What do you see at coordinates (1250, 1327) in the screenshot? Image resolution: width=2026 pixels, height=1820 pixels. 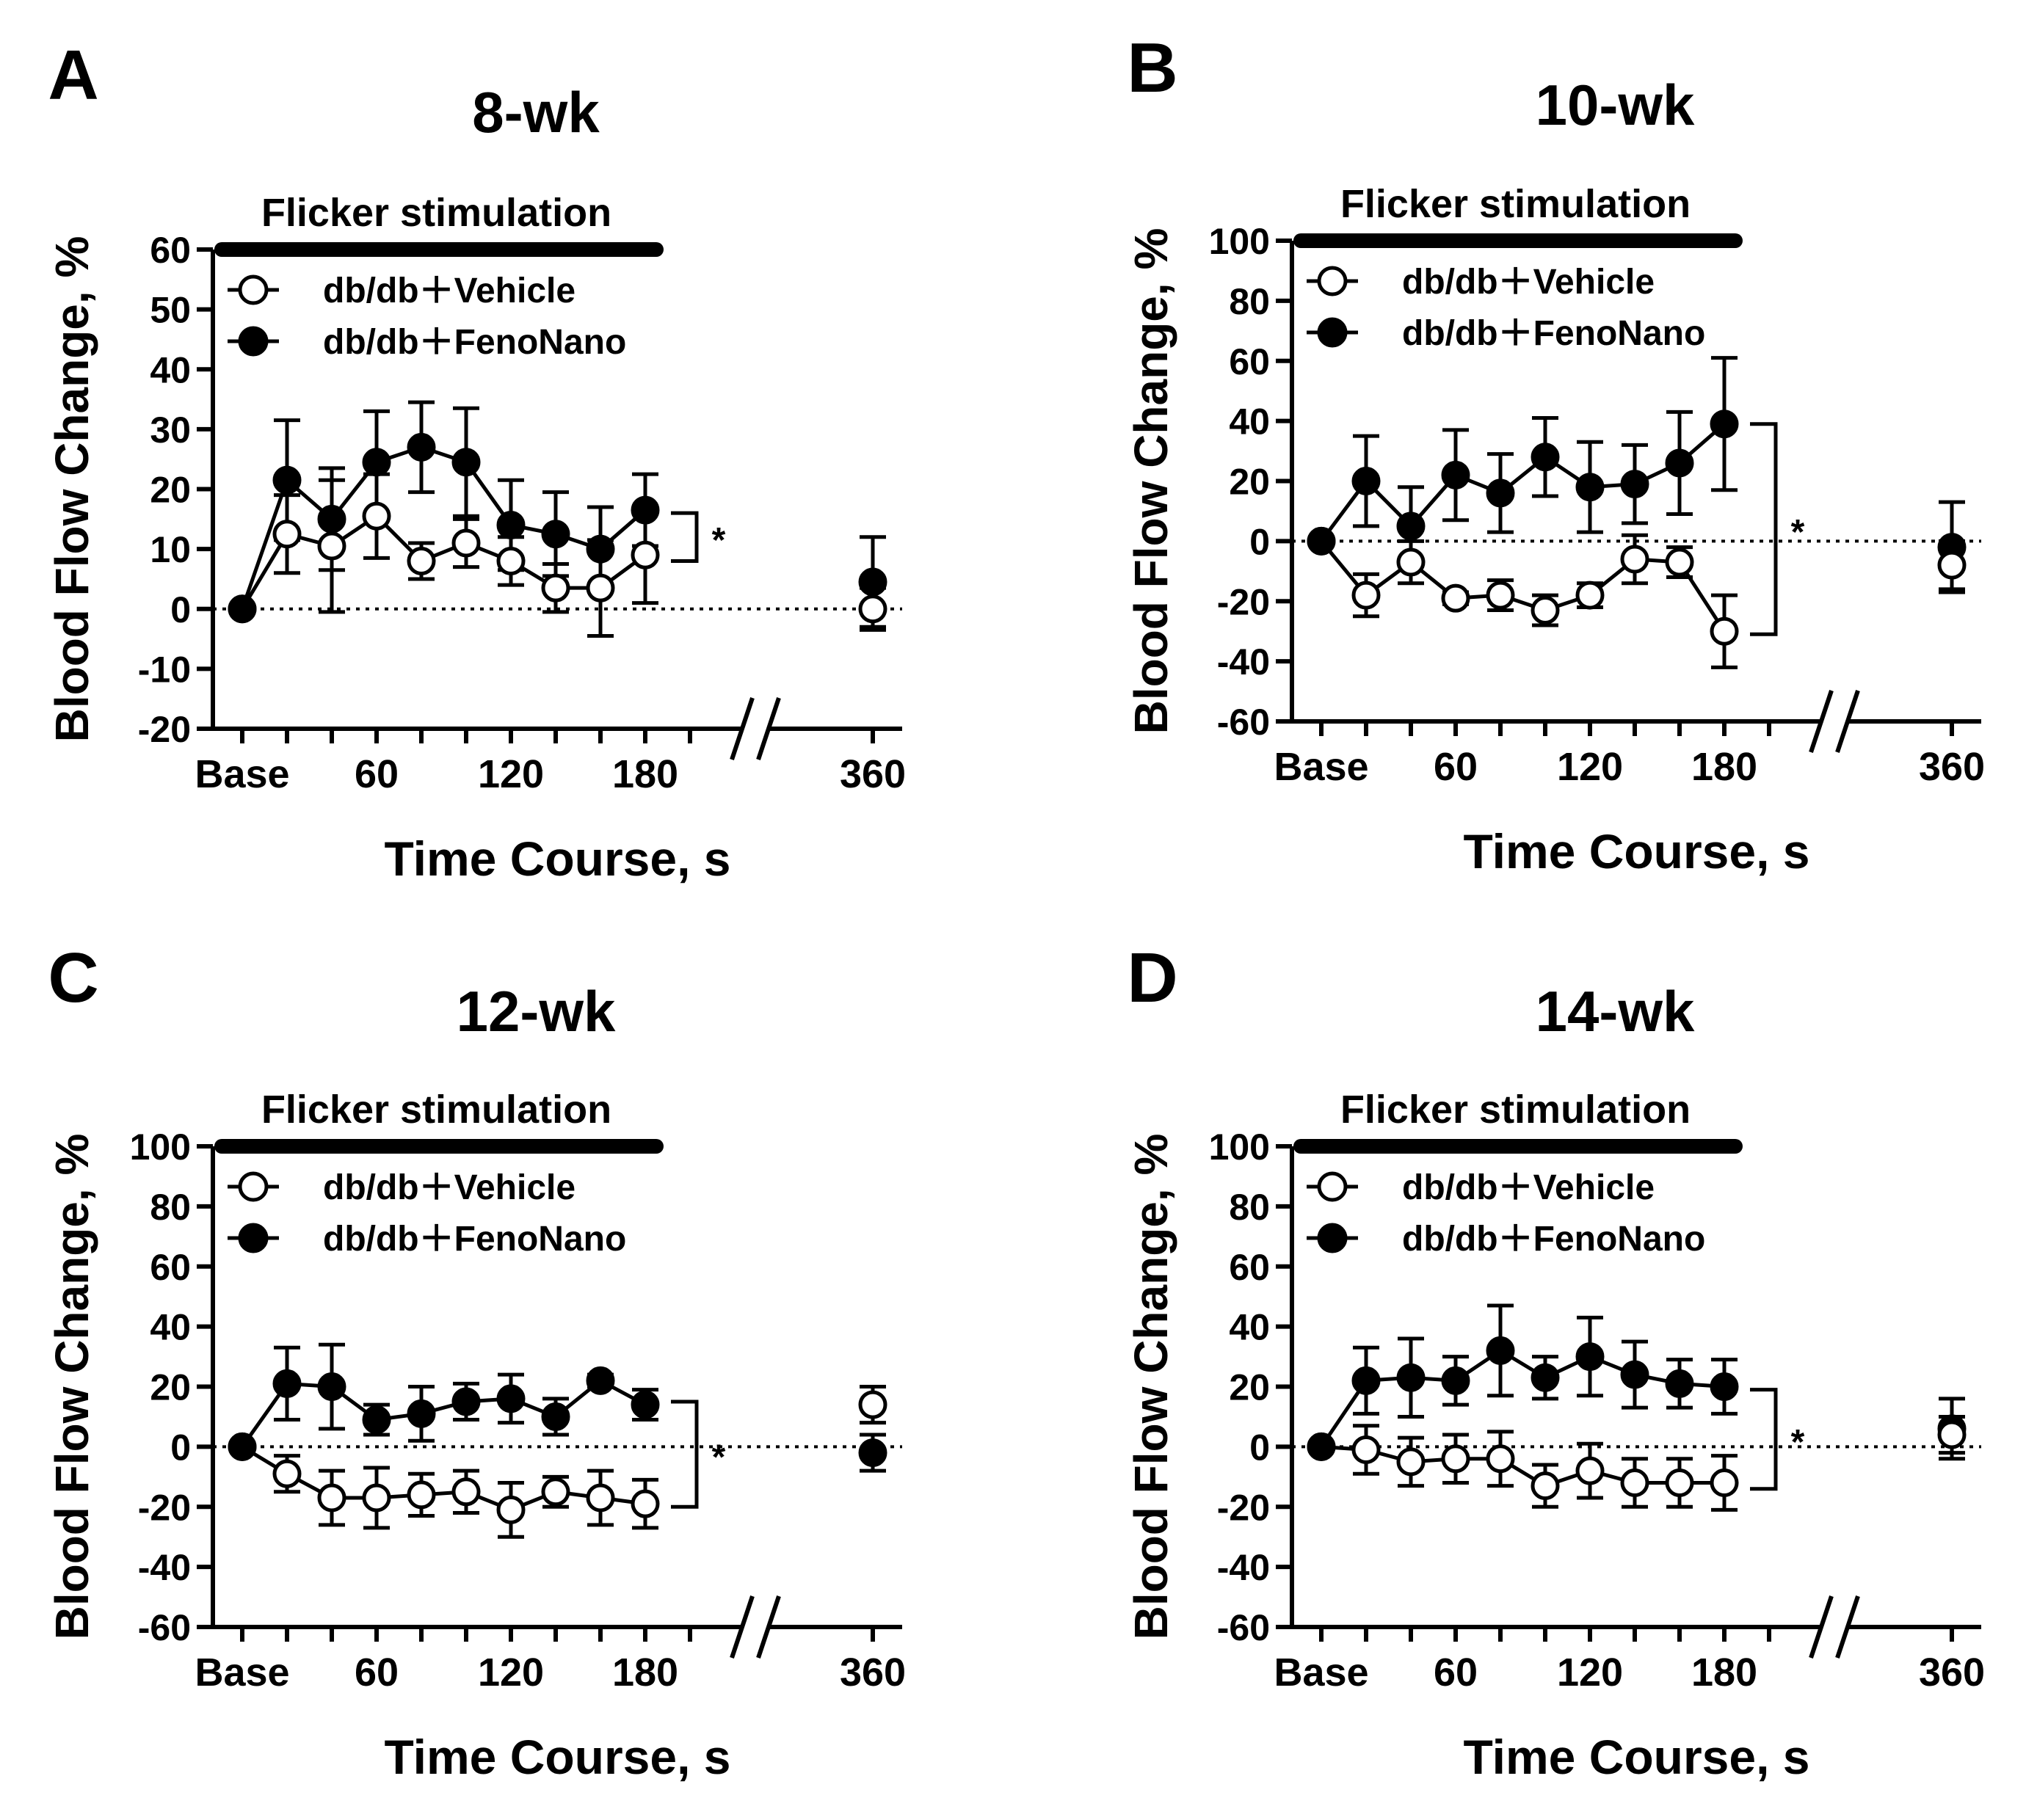 I see `y-tick-label: 40` at bounding box center [1250, 1327].